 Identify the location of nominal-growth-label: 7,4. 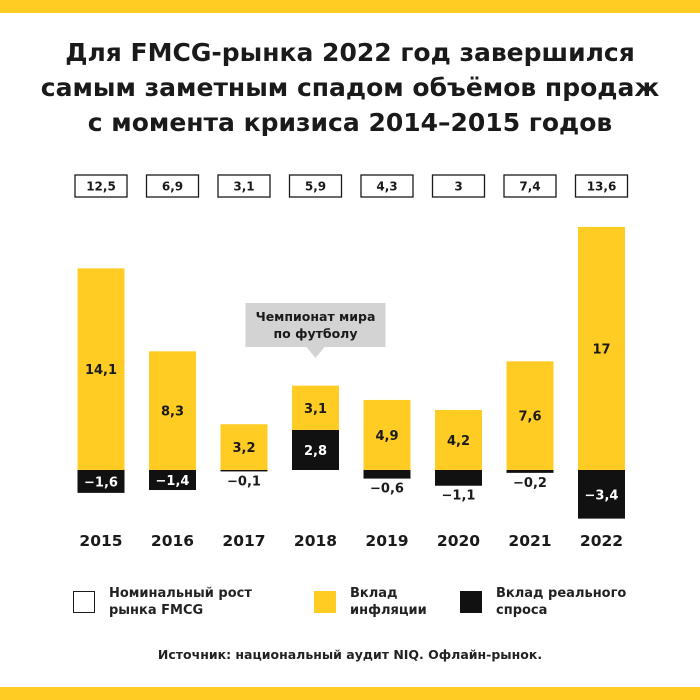
(529, 187).